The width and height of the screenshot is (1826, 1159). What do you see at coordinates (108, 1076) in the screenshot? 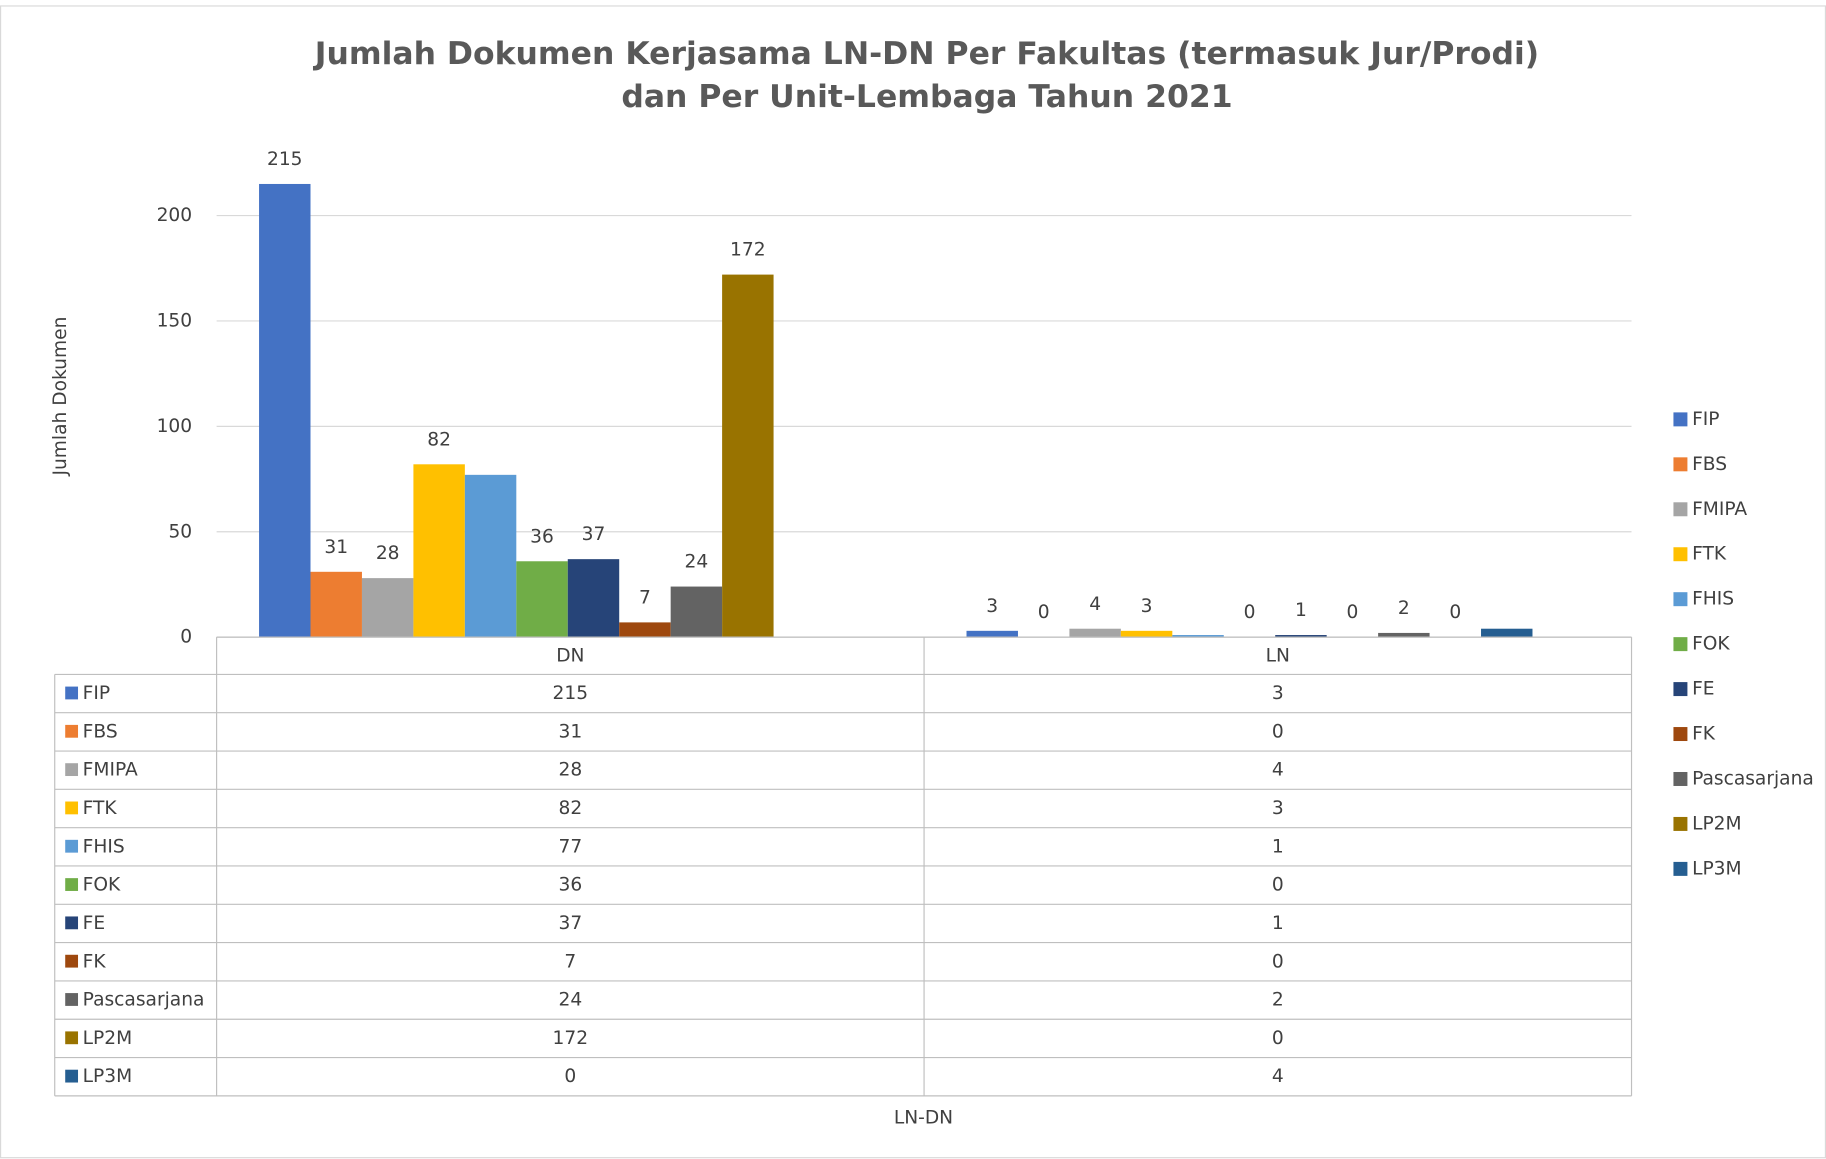
I see `table-row-label: LP3M` at bounding box center [108, 1076].